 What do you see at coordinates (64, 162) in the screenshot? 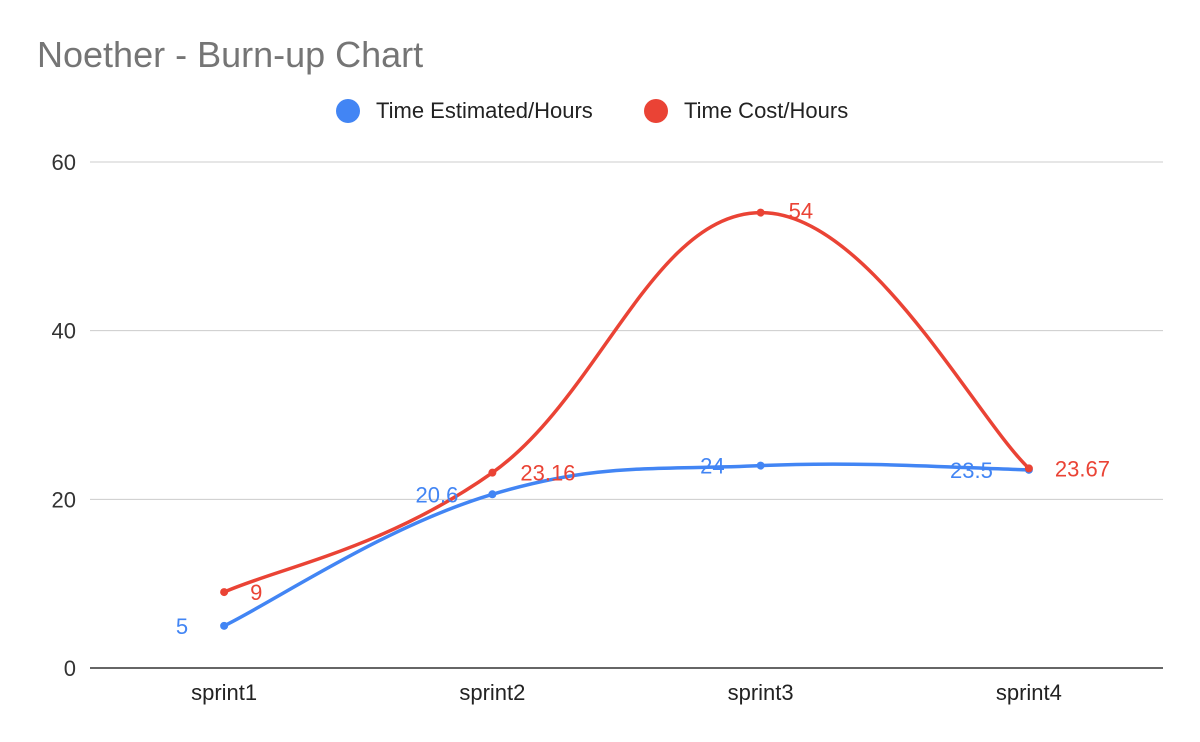
I see `y-tick-label: 60` at bounding box center [64, 162].